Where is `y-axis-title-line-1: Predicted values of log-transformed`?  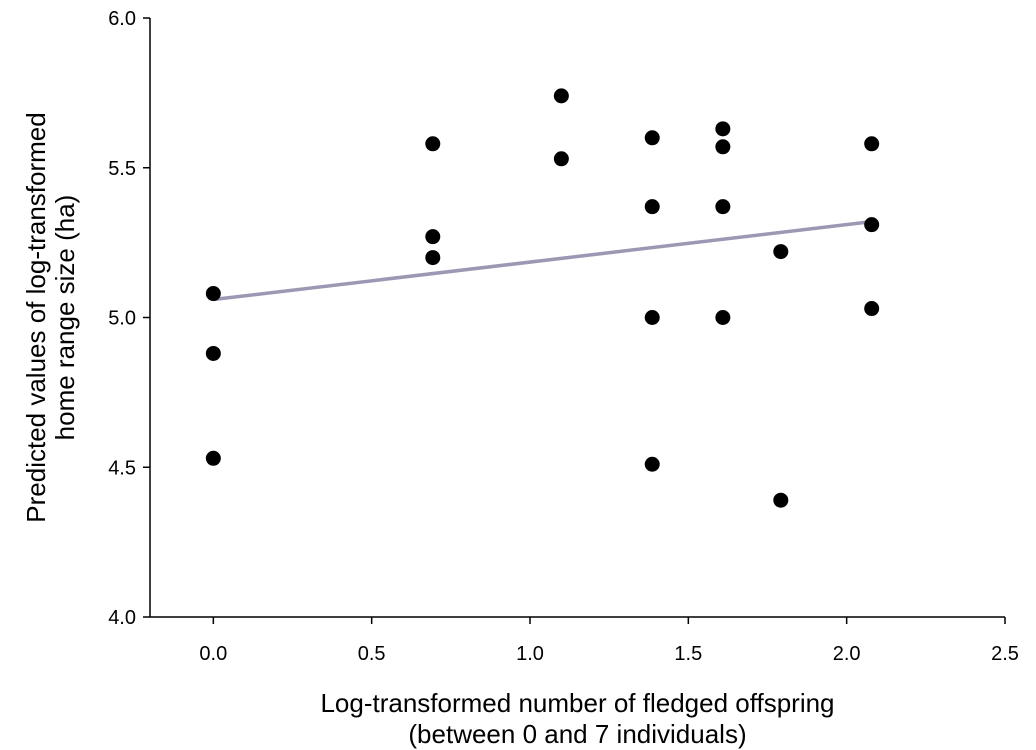 y-axis-title-line-1: Predicted values of log-transformed is located at coordinates (36, 317).